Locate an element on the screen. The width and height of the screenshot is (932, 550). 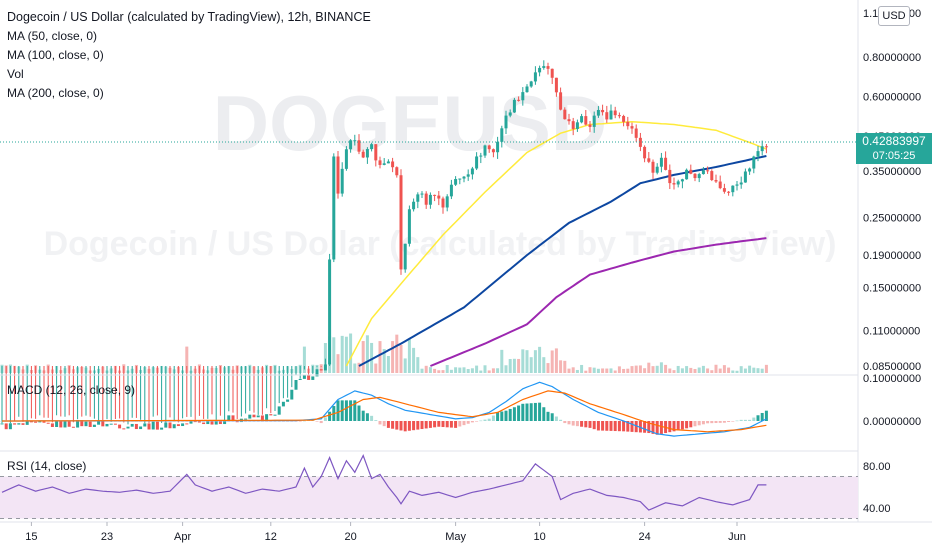
indicator-label-ma100: MA (100, close, 0) is located at coordinates (55, 55).